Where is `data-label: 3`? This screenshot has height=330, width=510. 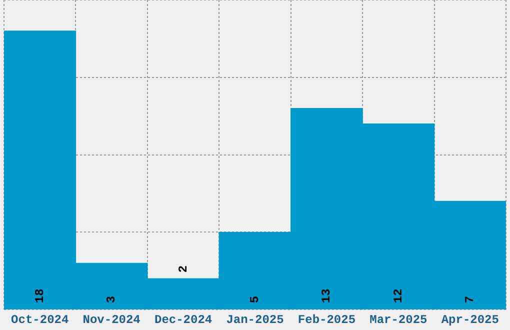 data-label: 3 is located at coordinates (111, 300).